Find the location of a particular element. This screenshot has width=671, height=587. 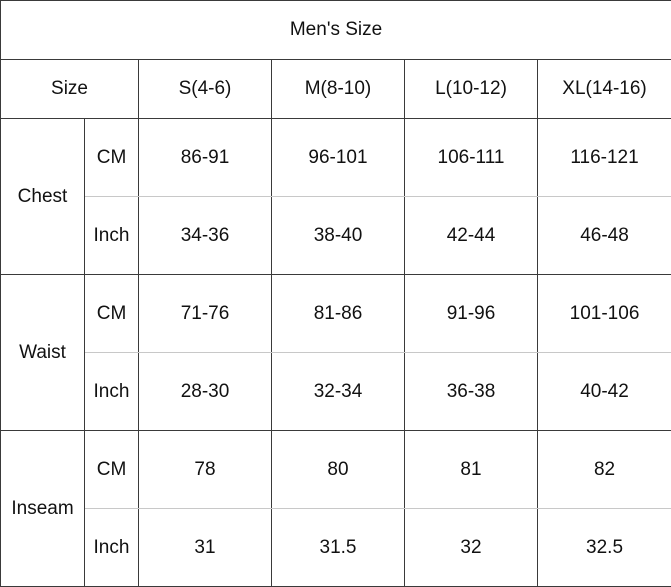

header-row: Size S(4-6) M(8-10) L(10-12) XL(14-16) is located at coordinates (335, 89).